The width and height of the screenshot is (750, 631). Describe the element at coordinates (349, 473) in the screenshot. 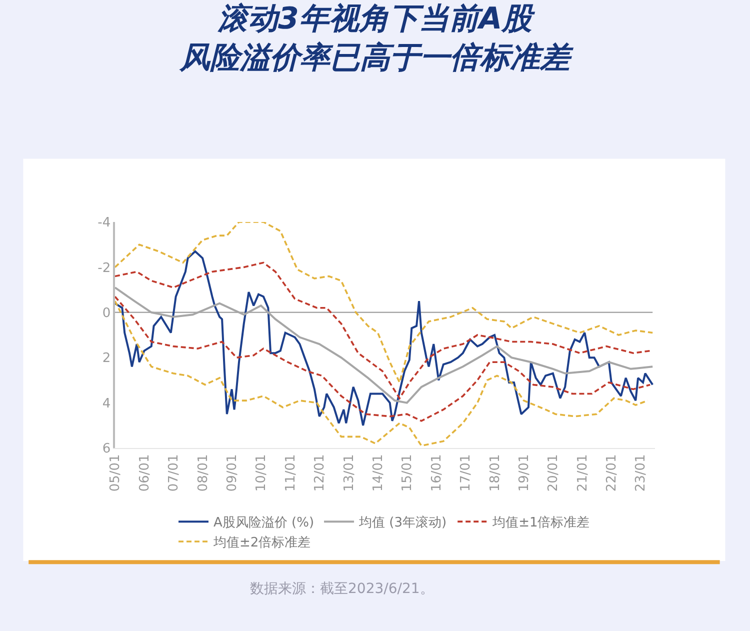

I see `x-tick-label: 13/01` at that location.